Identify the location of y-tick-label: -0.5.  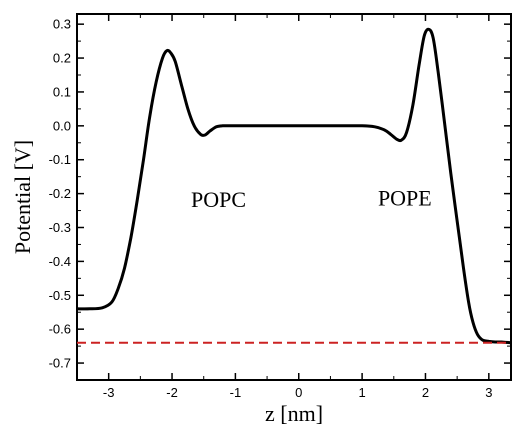
(60, 295).